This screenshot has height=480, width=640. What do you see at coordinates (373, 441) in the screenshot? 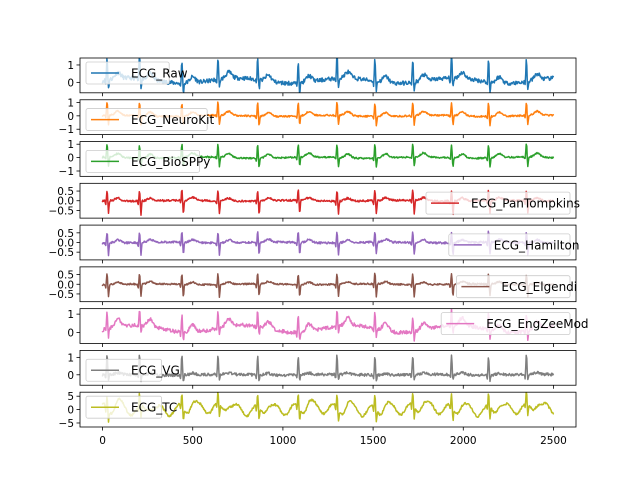
I see `x-tick-label: 1500` at bounding box center [373, 441].